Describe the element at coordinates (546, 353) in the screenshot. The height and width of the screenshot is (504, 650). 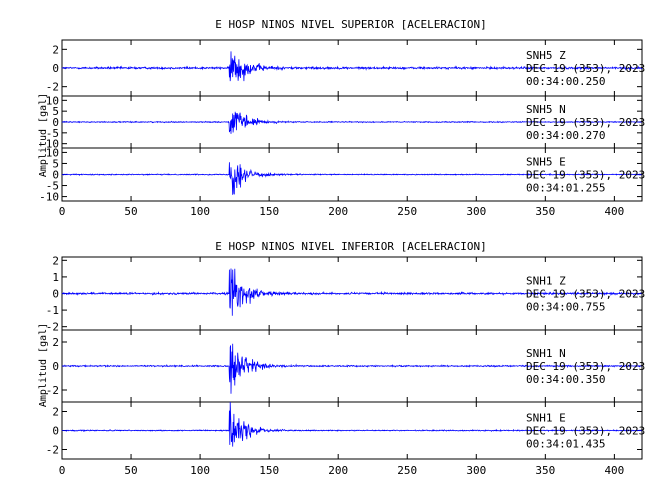
I see `station-label: SNH1 N` at that location.